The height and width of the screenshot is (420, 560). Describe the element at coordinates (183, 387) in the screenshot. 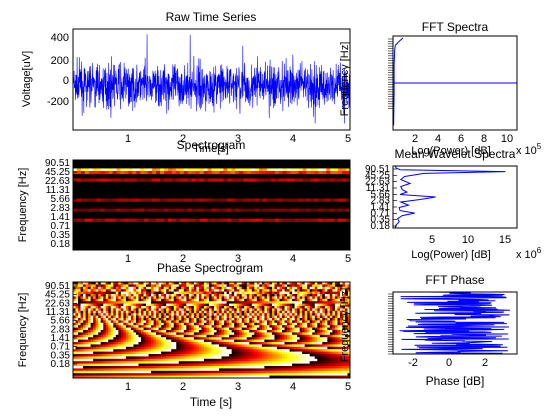

I see `phase-xtick-2: 2` at that location.